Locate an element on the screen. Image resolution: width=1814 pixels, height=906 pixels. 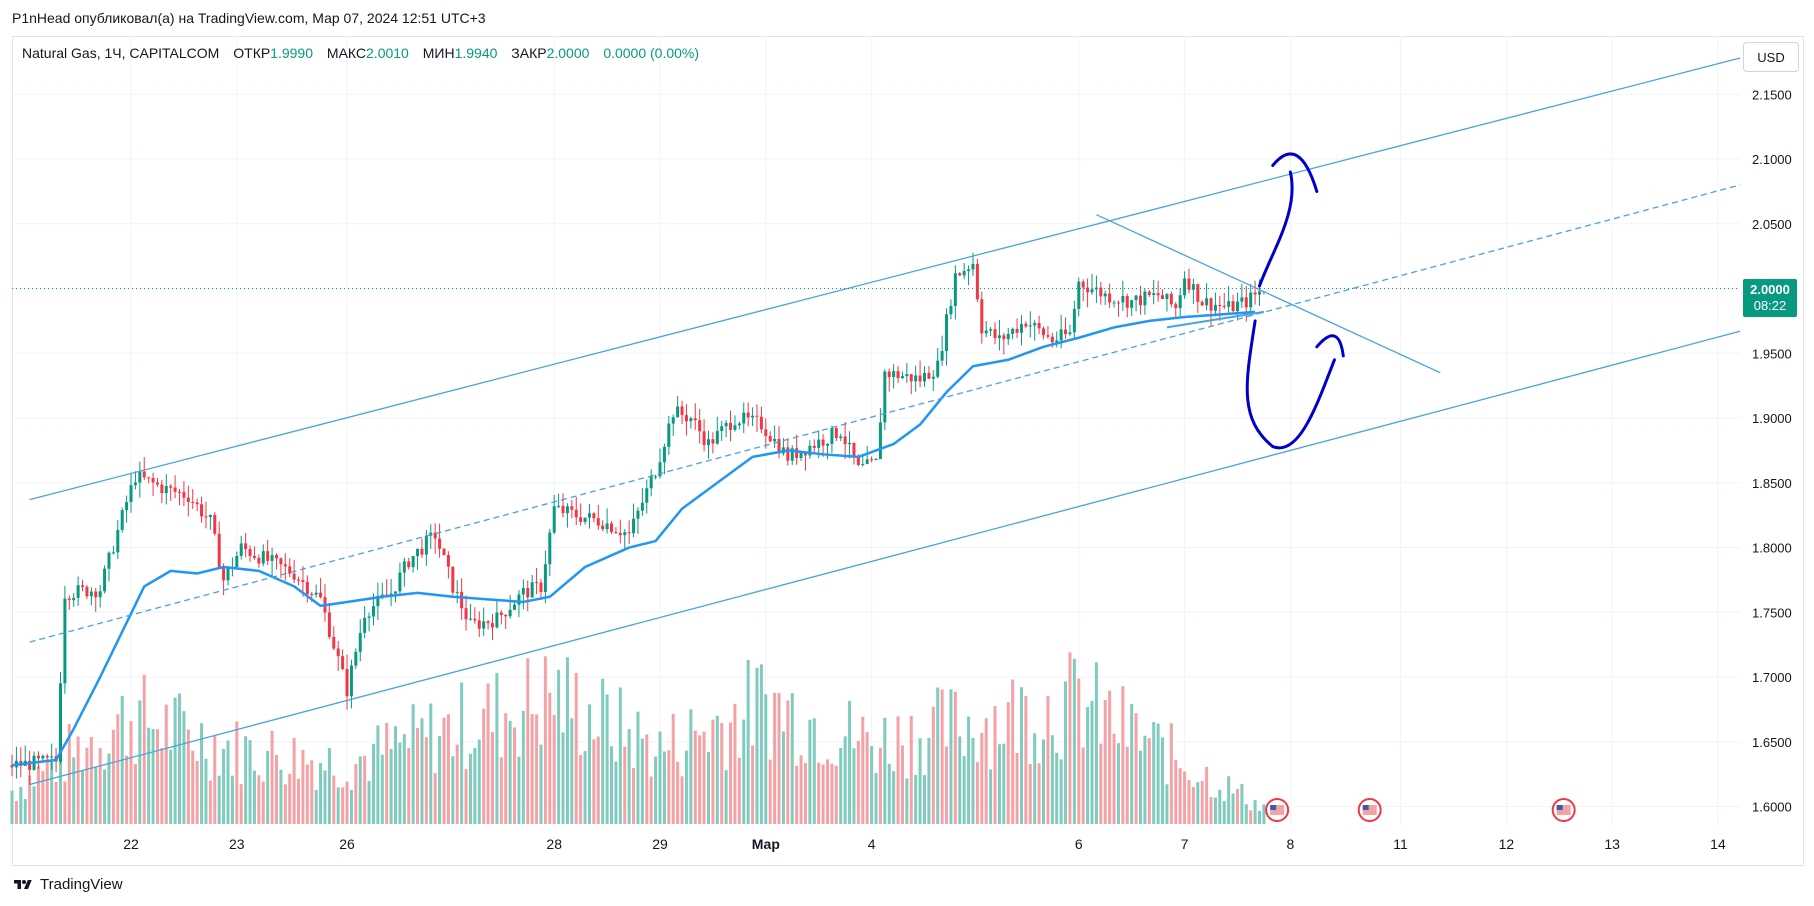
tradingview-logo-icon is located at coordinates (23, 884).